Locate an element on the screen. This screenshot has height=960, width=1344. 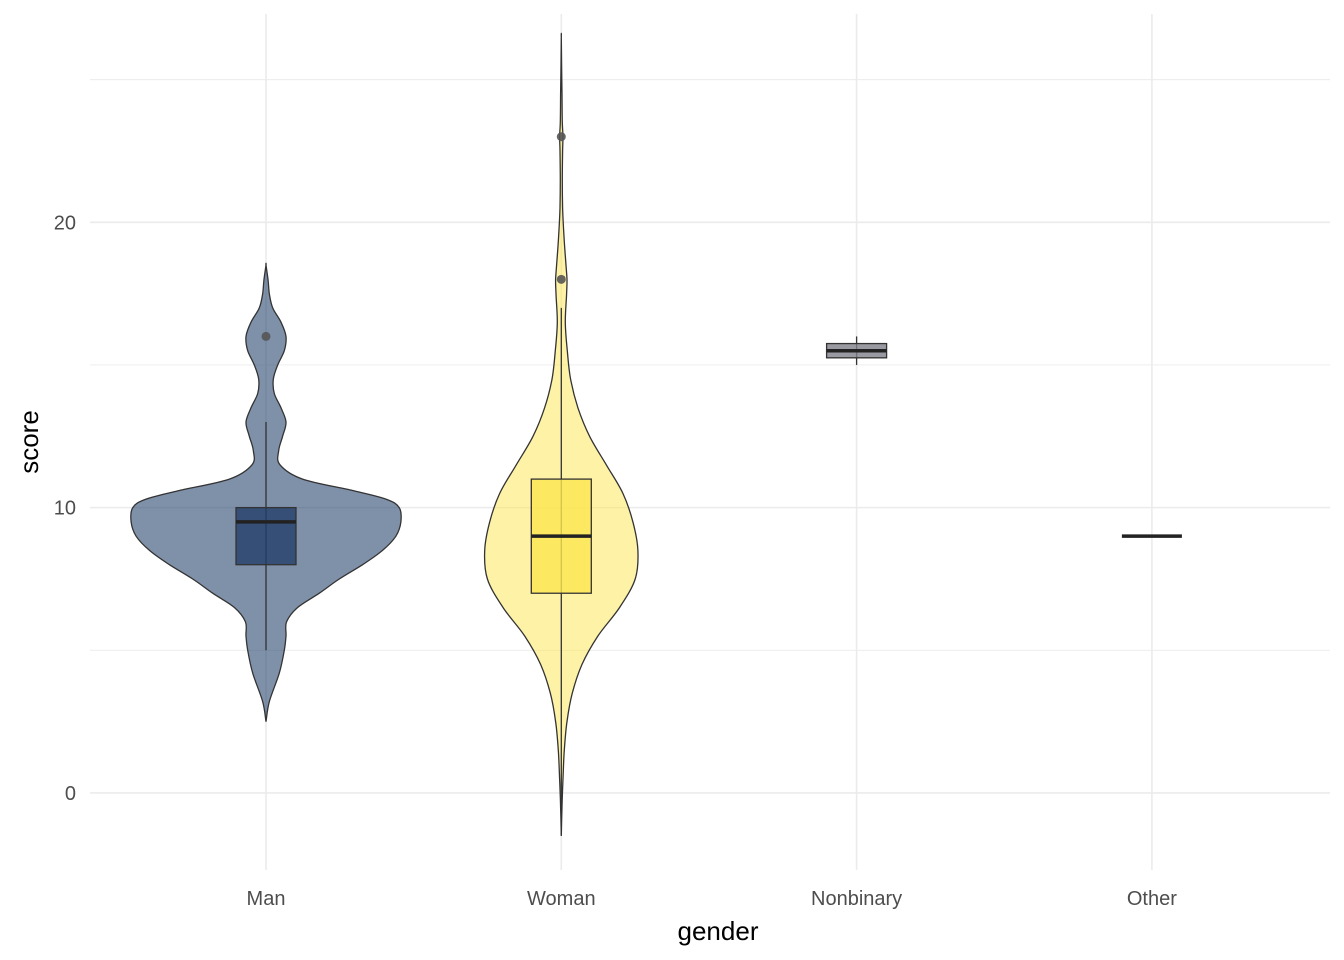
x-tick-label: Woman is located at coordinates (561, 899).